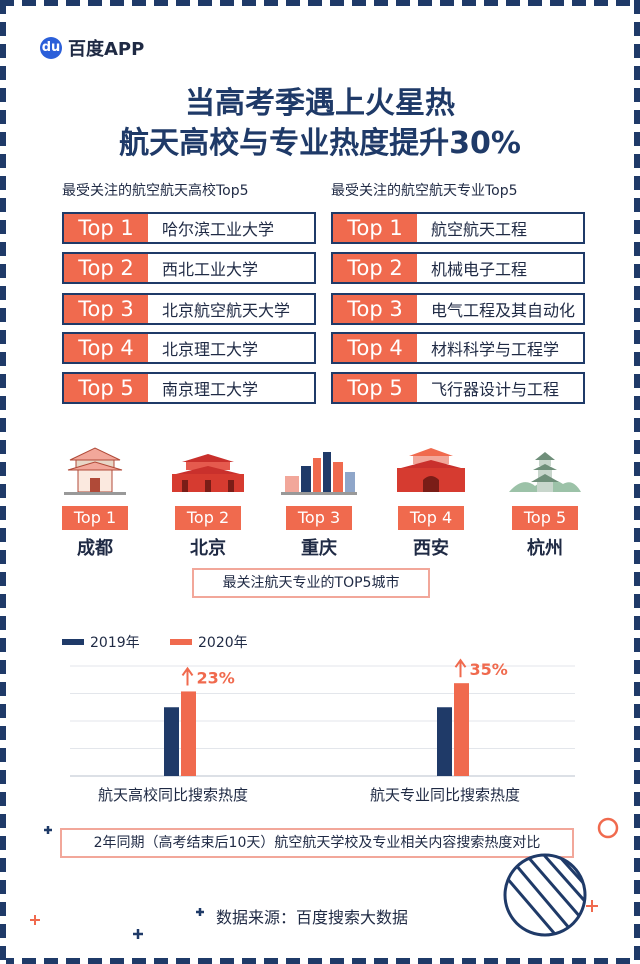 Image resolution: width=640 pixels, height=964 pixels. What do you see at coordinates (320, 103) in the screenshot?
I see `page-title-line1: 当高考季遇上火星热` at bounding box center [320, 103].